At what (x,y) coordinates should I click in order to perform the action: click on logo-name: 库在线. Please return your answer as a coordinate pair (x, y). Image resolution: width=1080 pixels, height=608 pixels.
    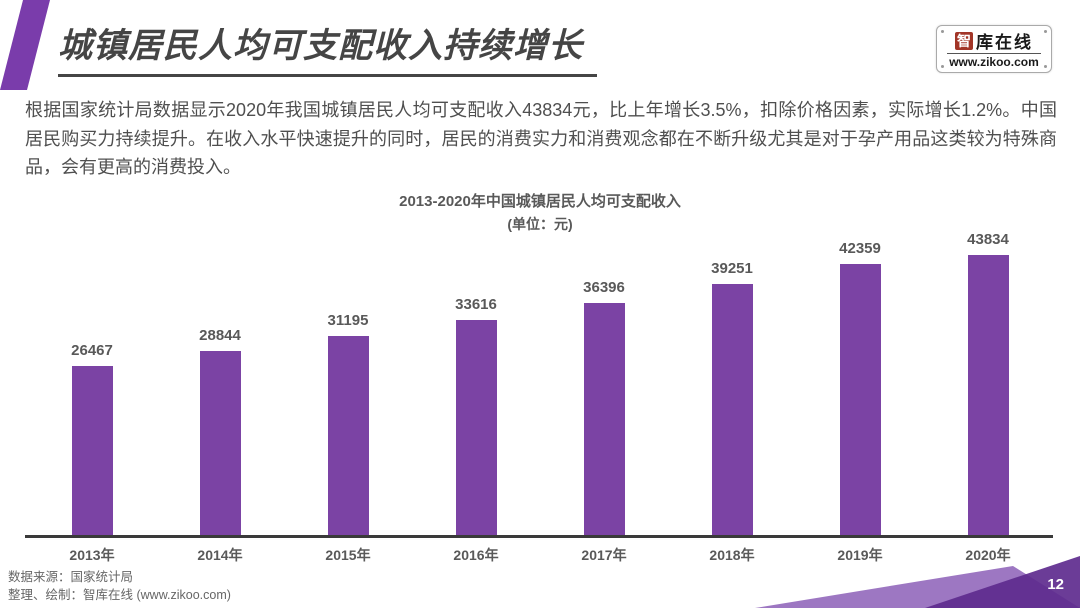
    Looking at the image, I should click on (1004, 42).